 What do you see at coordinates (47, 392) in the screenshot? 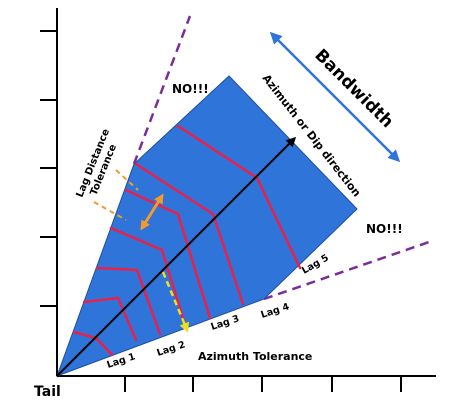
I see `tail-label: Tail` at bounding box center [47, 392].